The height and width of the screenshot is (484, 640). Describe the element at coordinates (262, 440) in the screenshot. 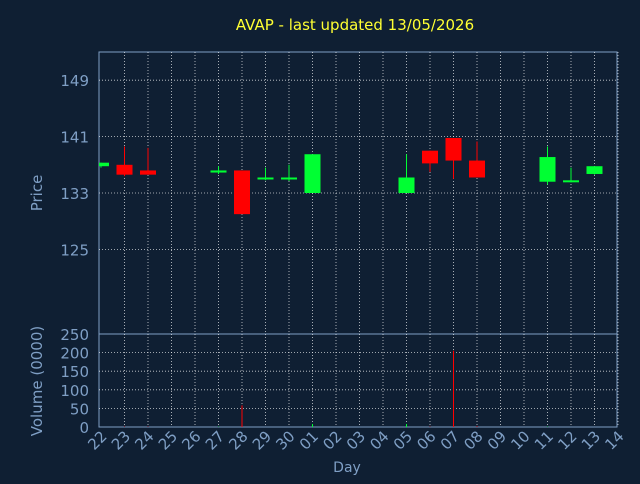

I see `x-tick-label: 29` at that location.